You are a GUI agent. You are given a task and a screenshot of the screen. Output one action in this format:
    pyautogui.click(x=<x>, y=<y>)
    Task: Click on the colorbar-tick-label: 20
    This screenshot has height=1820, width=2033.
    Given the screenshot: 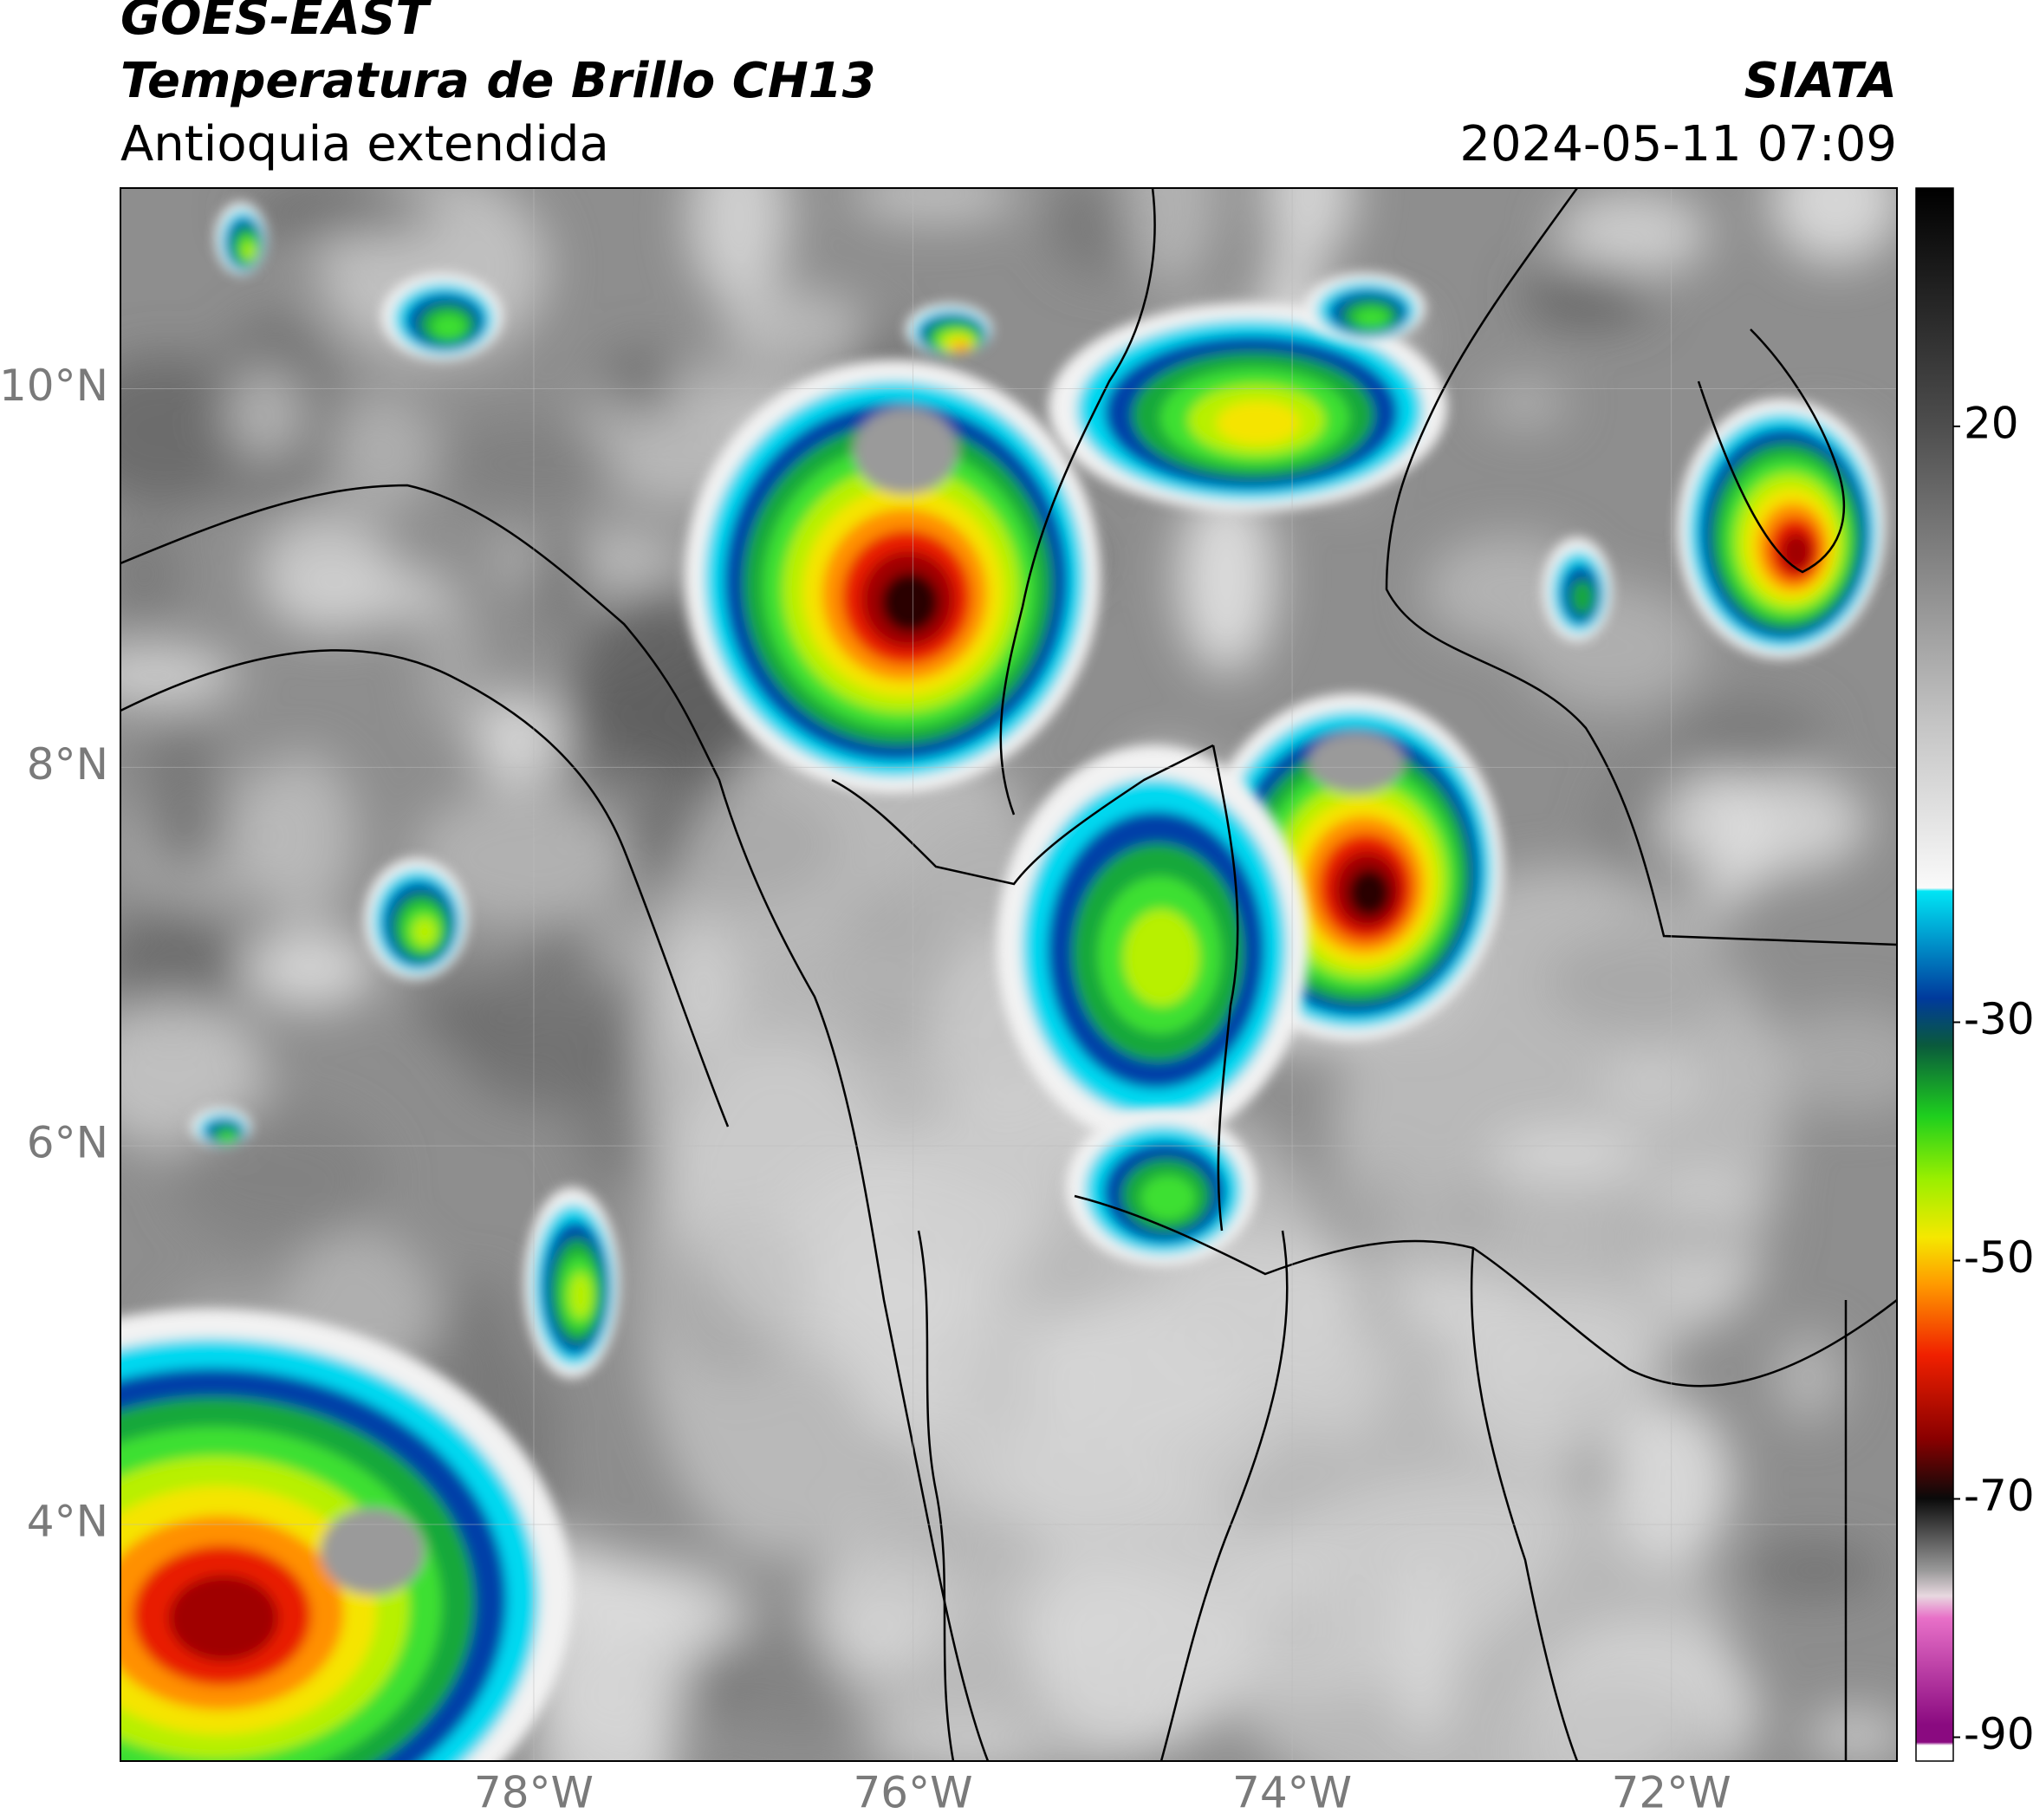 What is the action you would take?
    pyautogui.click(x=1991, y=424)
    